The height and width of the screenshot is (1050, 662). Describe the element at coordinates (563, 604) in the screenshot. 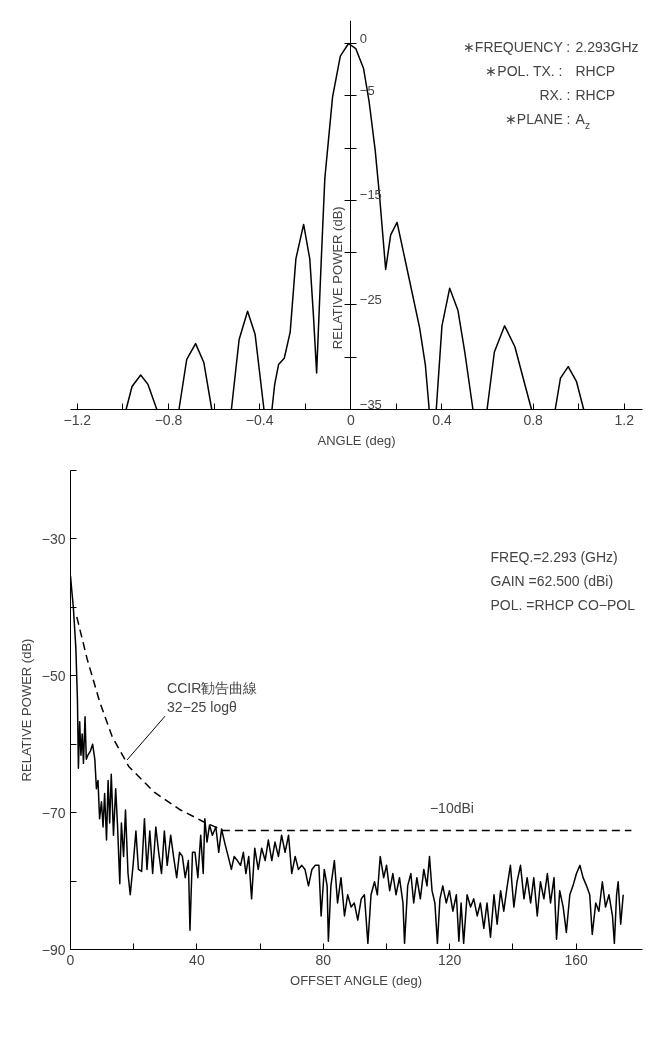

I see `annotation: POL. =RHCP CO−POL` at that location.